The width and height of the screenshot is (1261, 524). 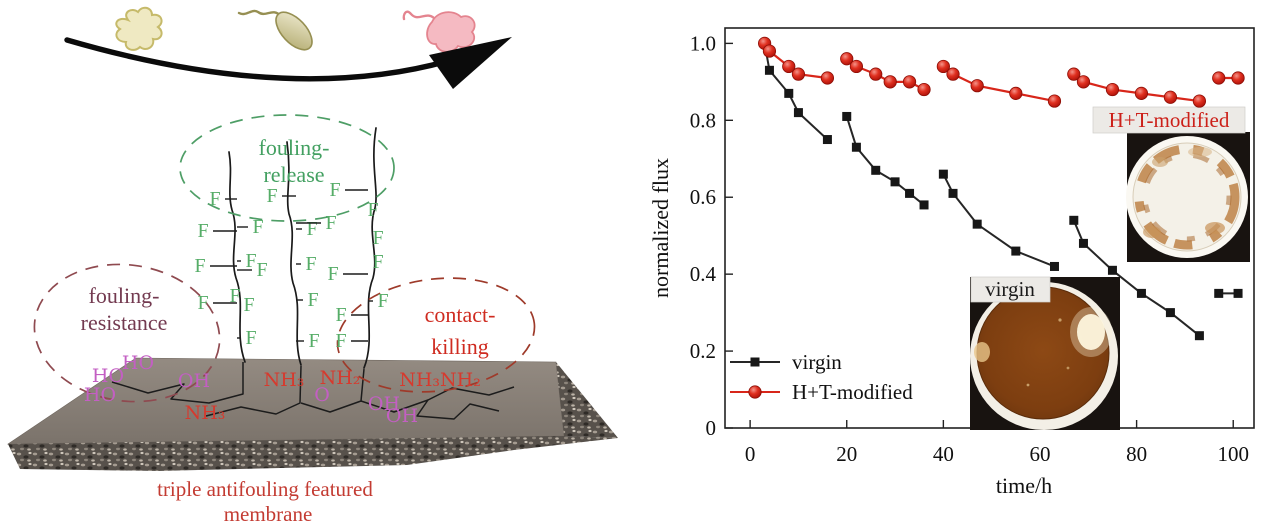 I want to click on foulants, so click(x=295, y=29).